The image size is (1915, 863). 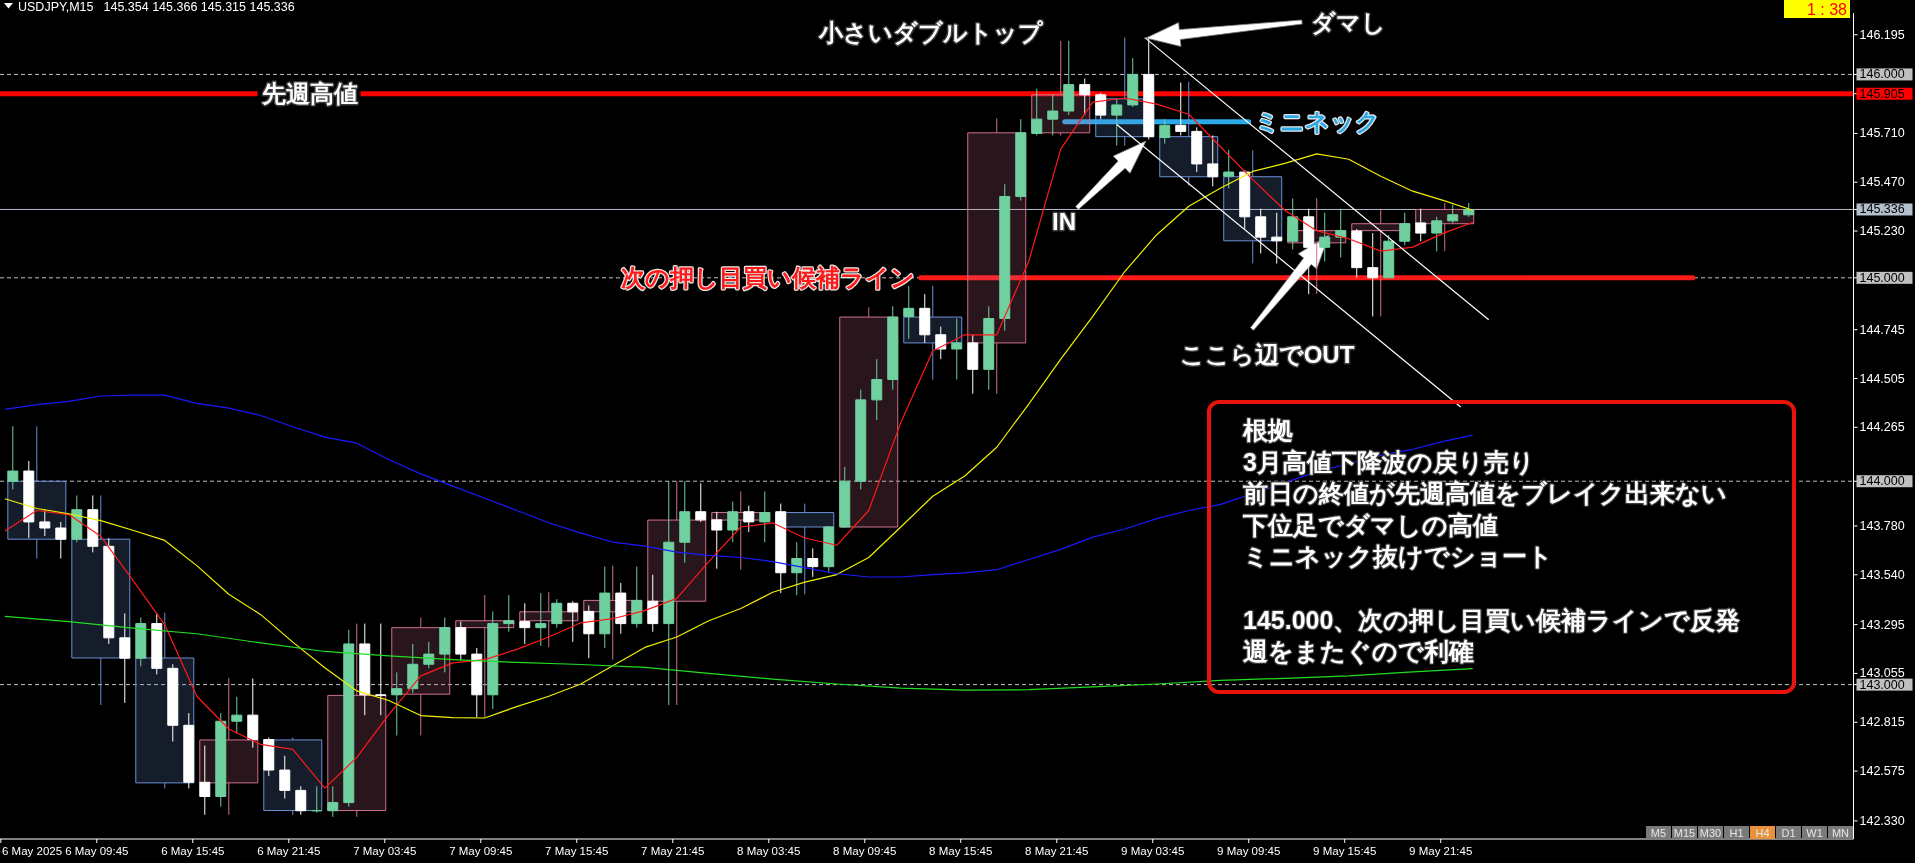 What do you see at coordinates (1882, 427) in the screenshot?
I see `y-tick-label: 144.265` at bounding box center [1882, 427].